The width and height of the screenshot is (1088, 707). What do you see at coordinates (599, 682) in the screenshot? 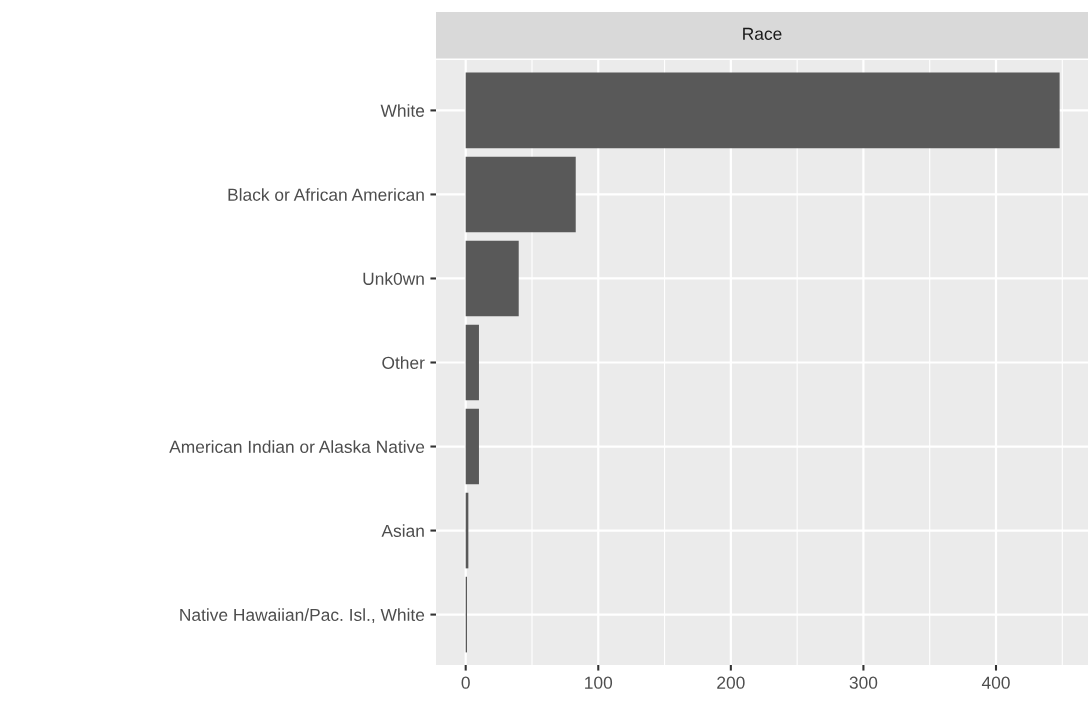
I see `x-tick-label: 100` at bounding box center [599, 682].